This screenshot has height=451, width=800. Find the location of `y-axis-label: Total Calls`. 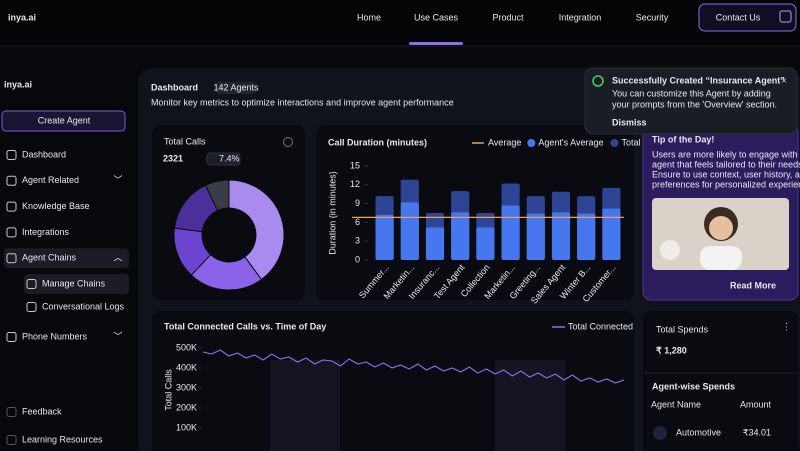

y-axis-label: Total Calls is located at coordinates (168, 390).